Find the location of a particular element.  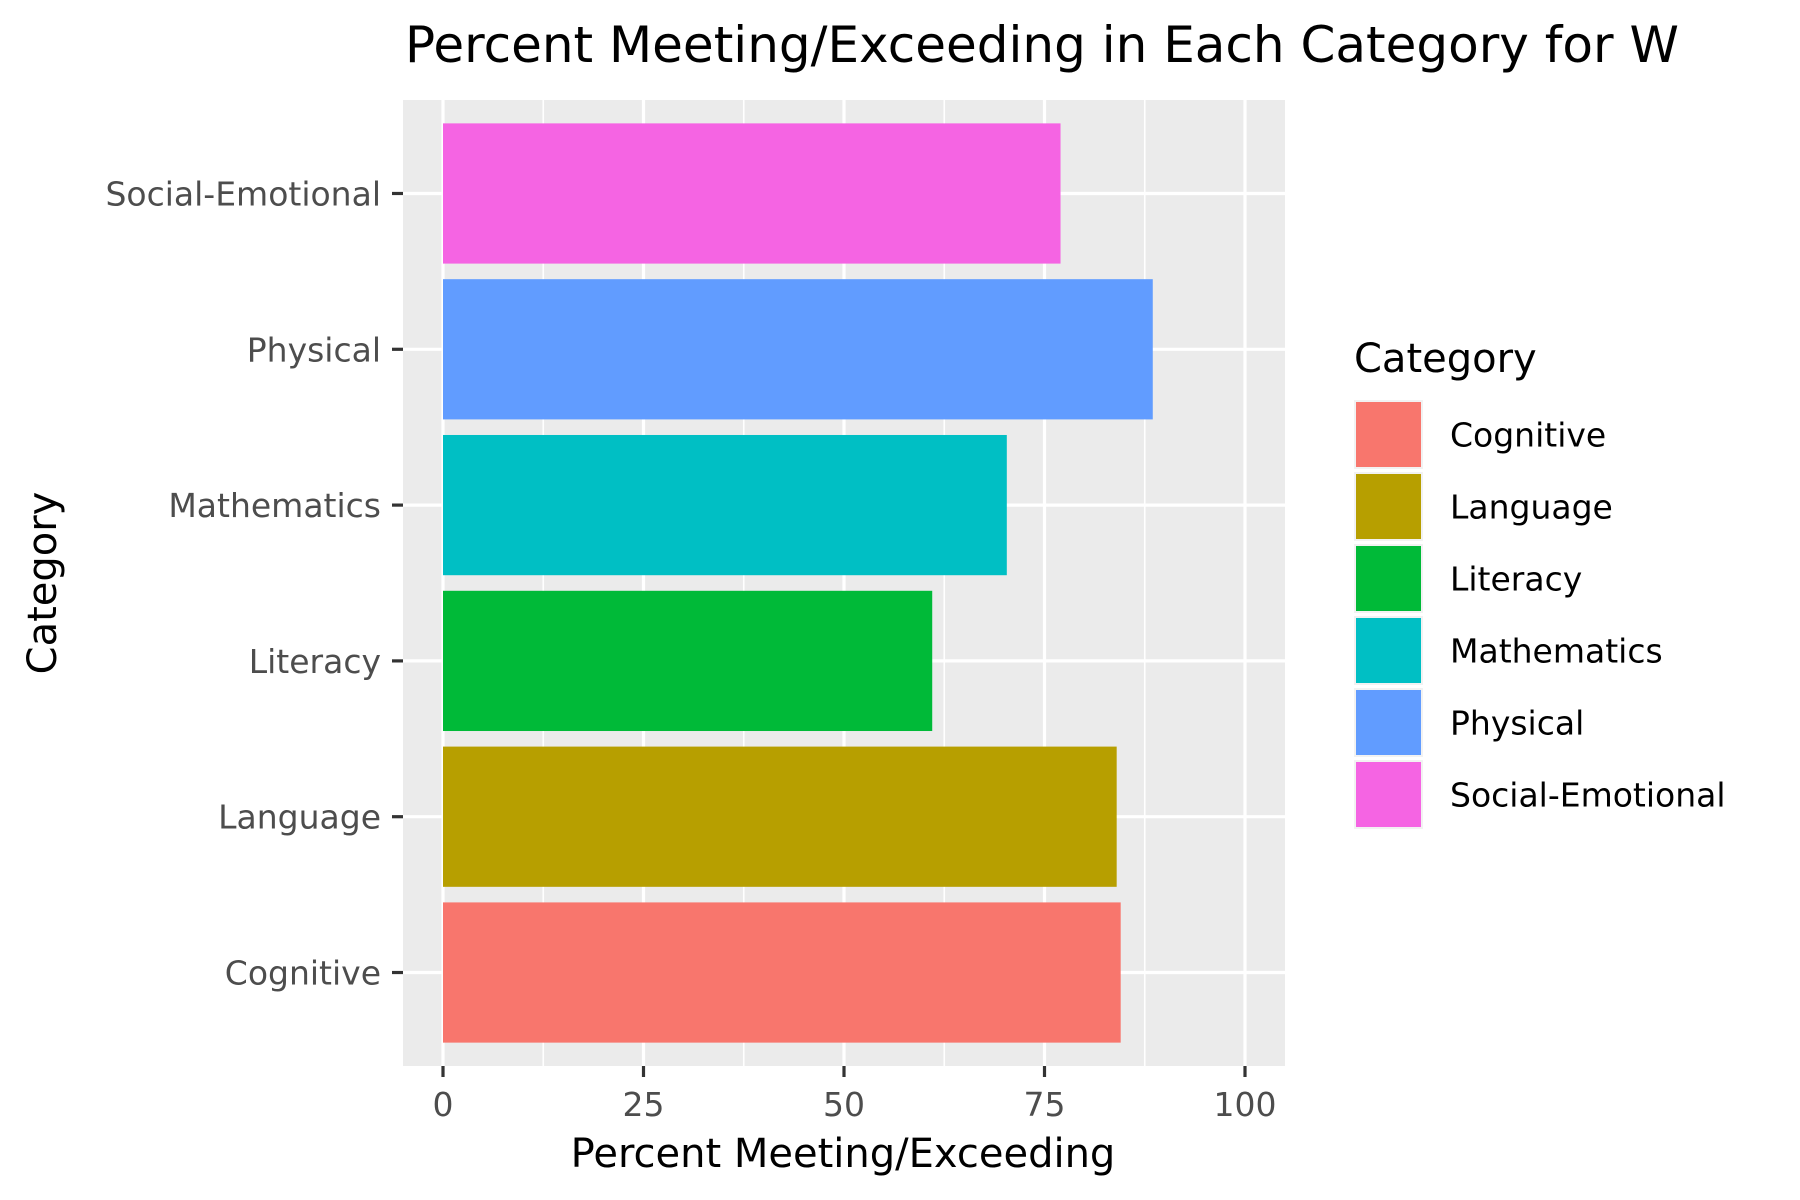

legend-swatch-physical is located at coordinates (1388, 722).